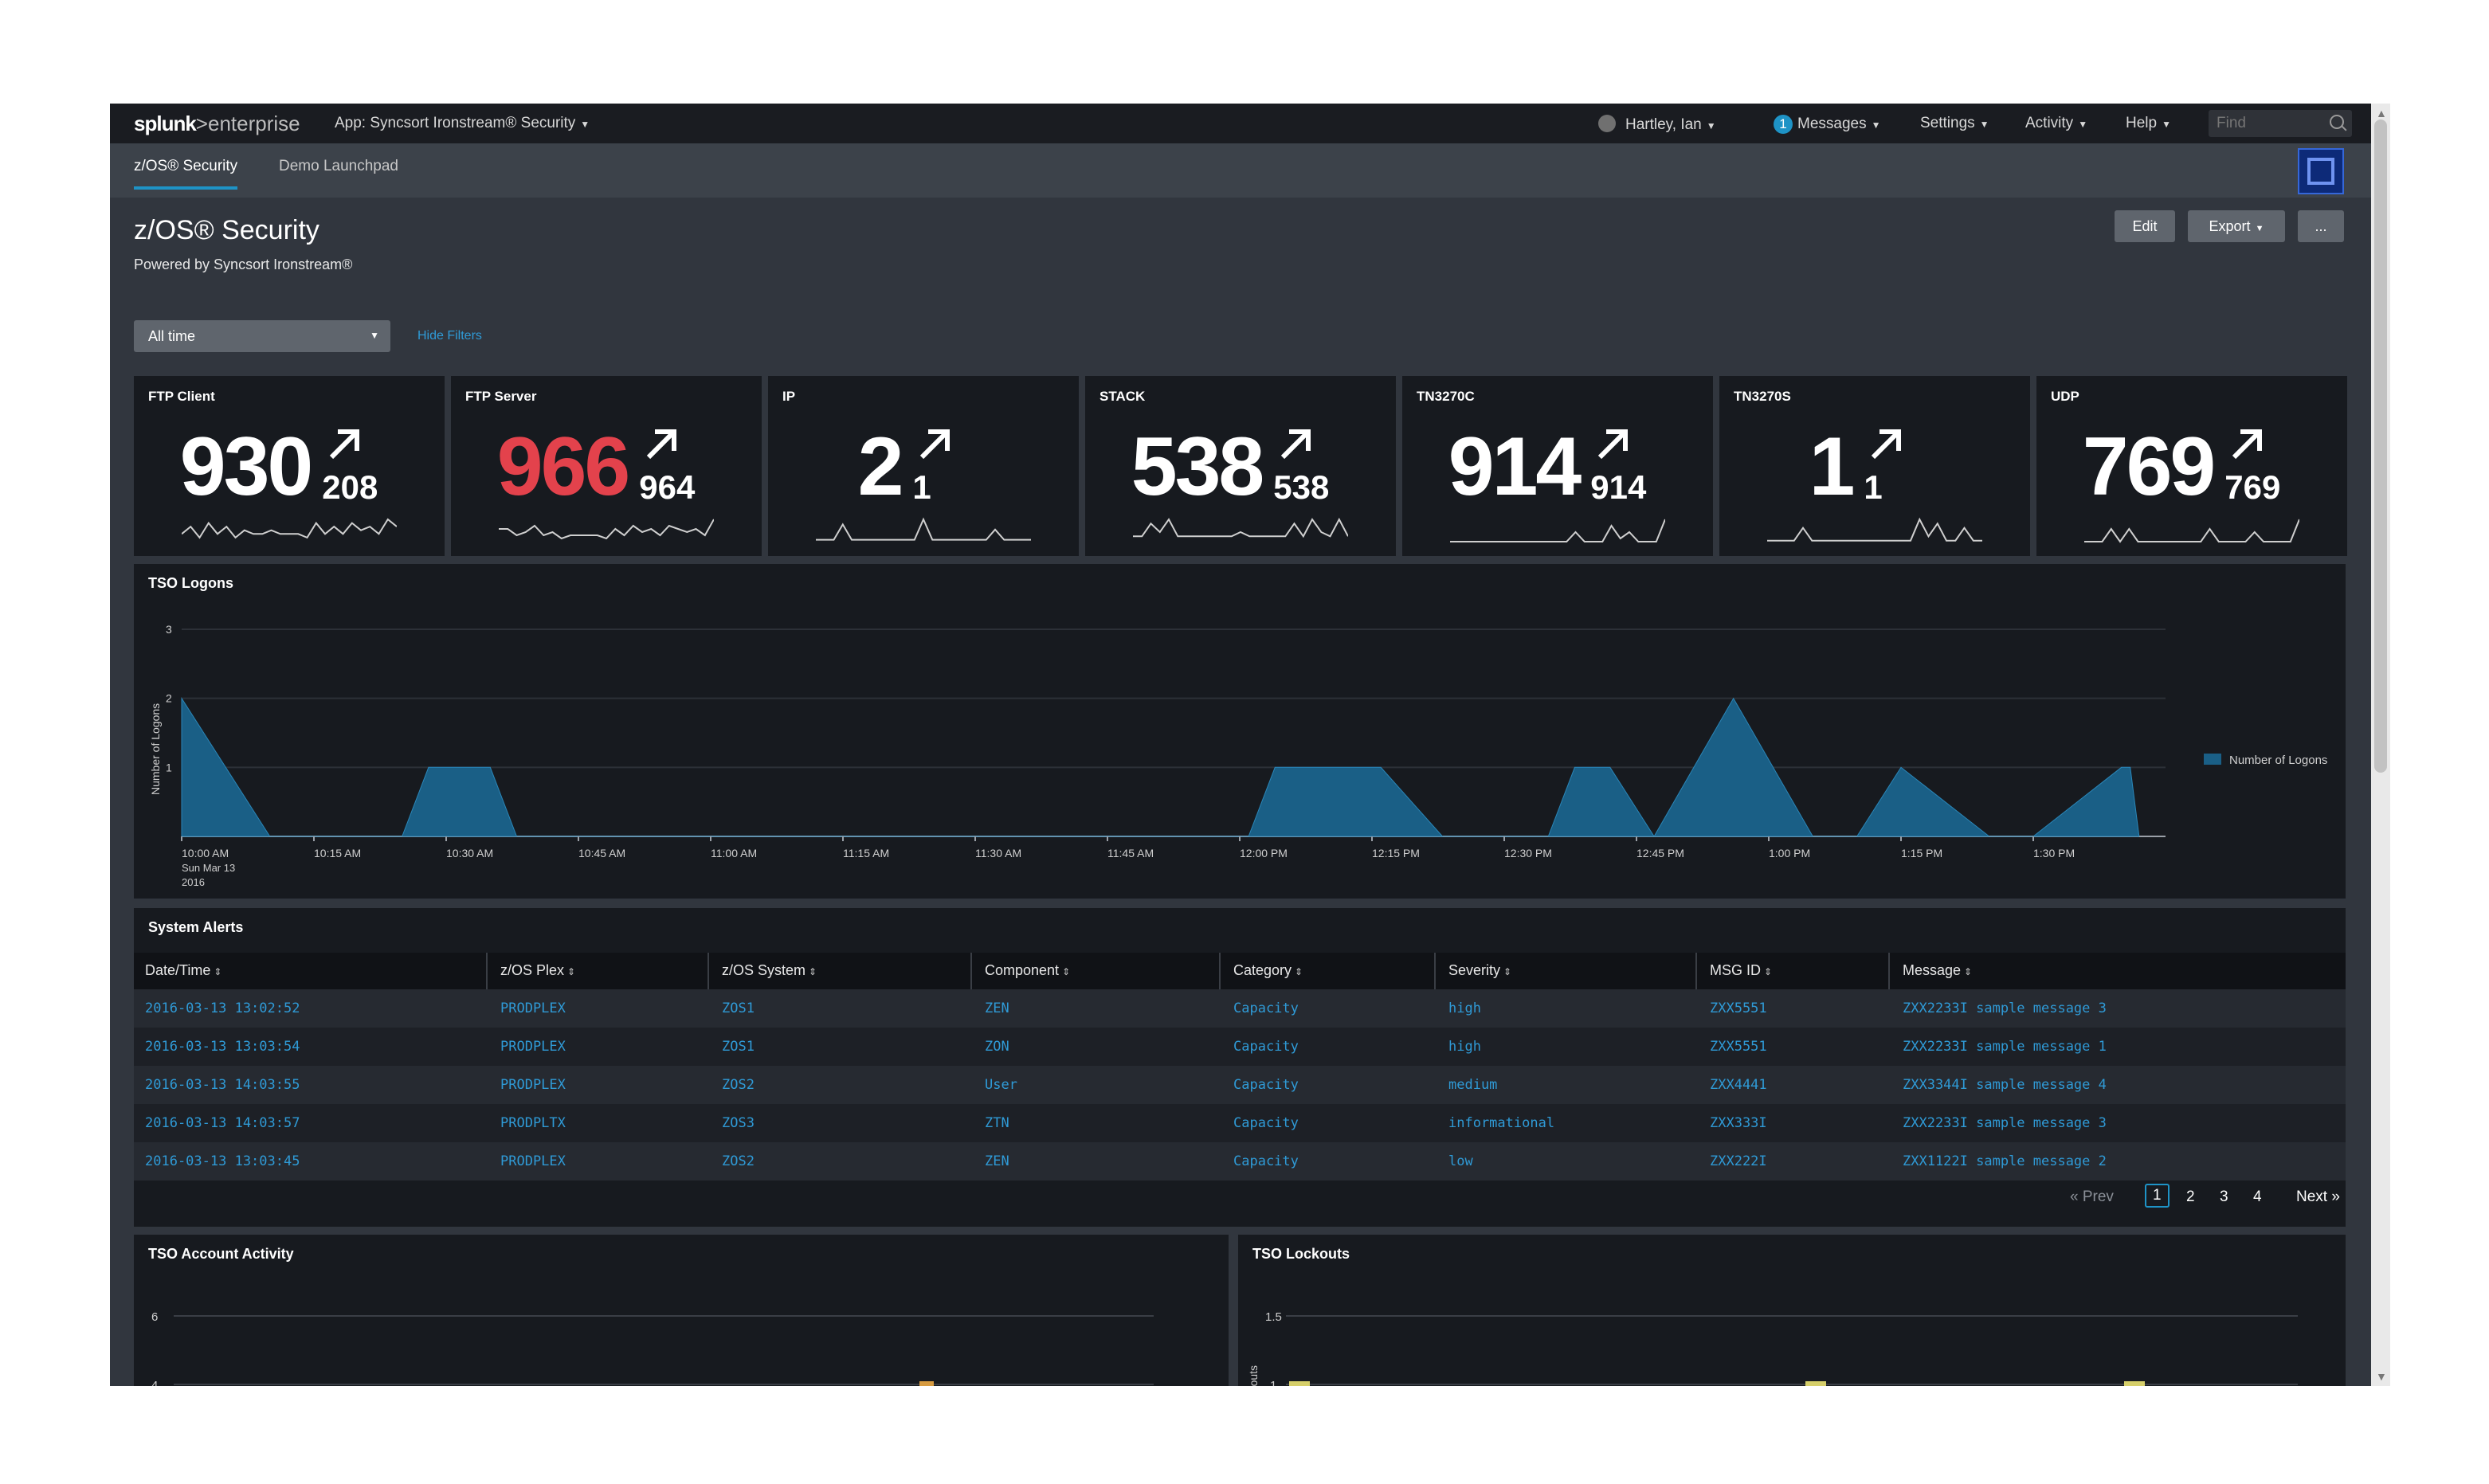 The height and width of the screenshot is (1484, 2489). I want to click on column-header: z/OS System ⇕, so click(769, 970).